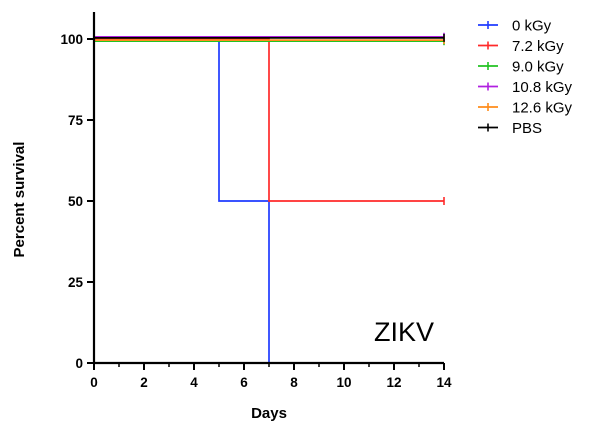  Describe the element at coordinates (271, 376) in the screenshot. I see `x-ticks: 0 2 4 6 8 10 12 14` at that location.